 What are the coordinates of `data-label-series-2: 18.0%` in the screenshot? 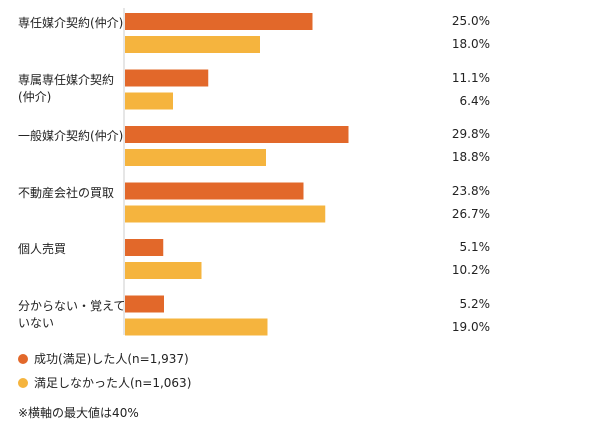 It's located at (470, 44).